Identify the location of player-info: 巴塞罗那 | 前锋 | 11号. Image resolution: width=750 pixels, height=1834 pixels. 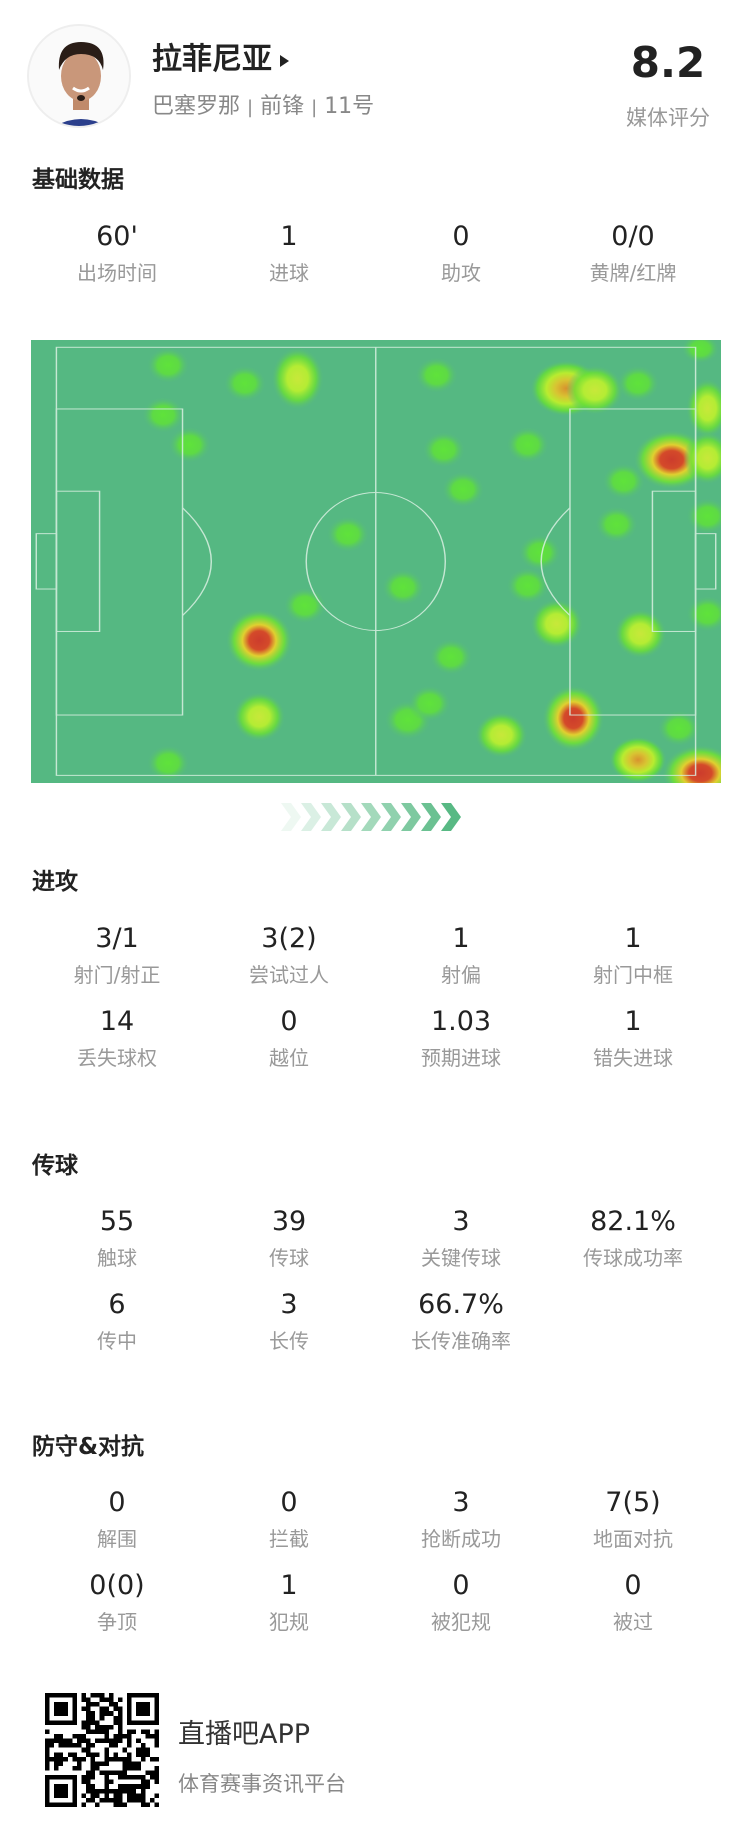
(263, 104).